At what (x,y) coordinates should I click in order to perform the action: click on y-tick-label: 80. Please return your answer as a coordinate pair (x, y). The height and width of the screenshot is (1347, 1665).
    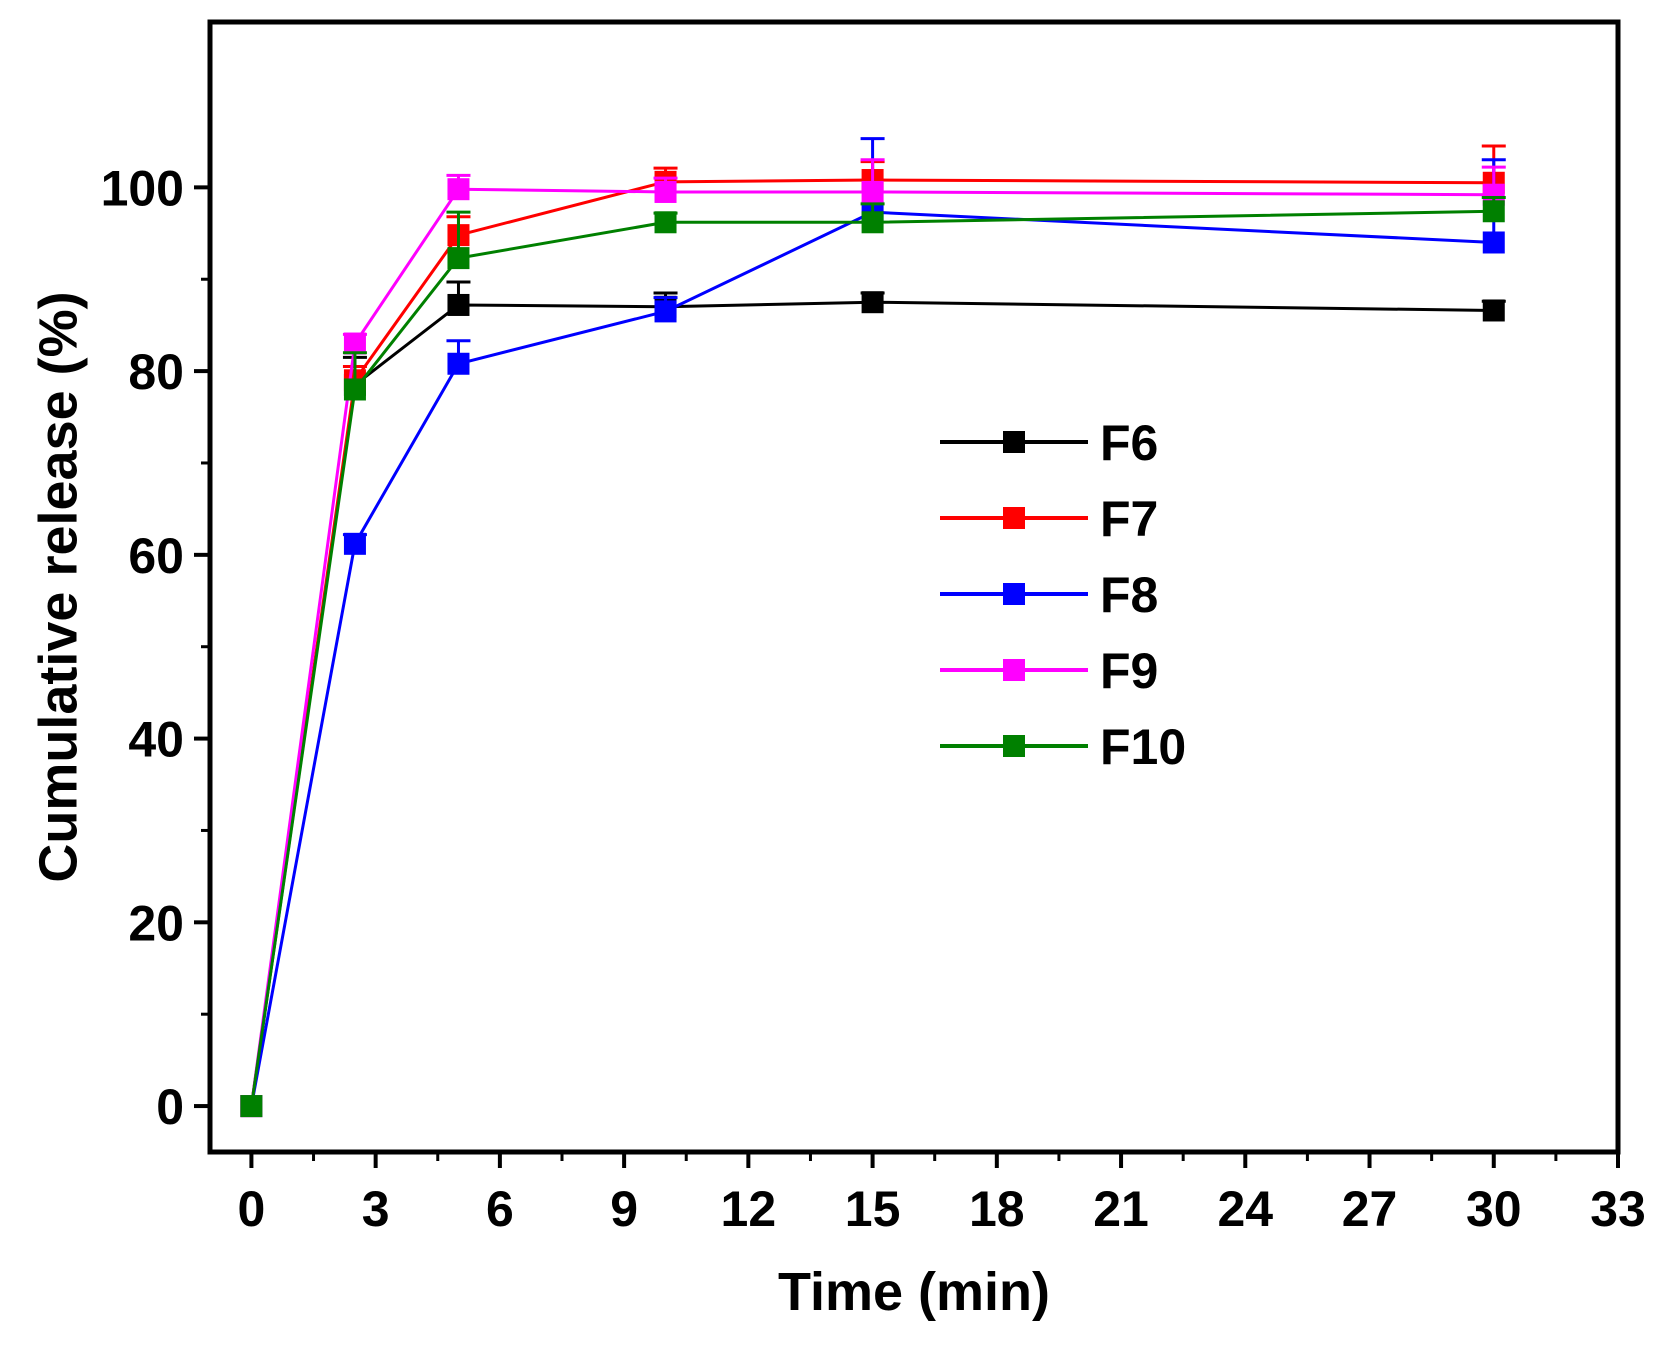
    Looking at the image, I should click on (156, 372).